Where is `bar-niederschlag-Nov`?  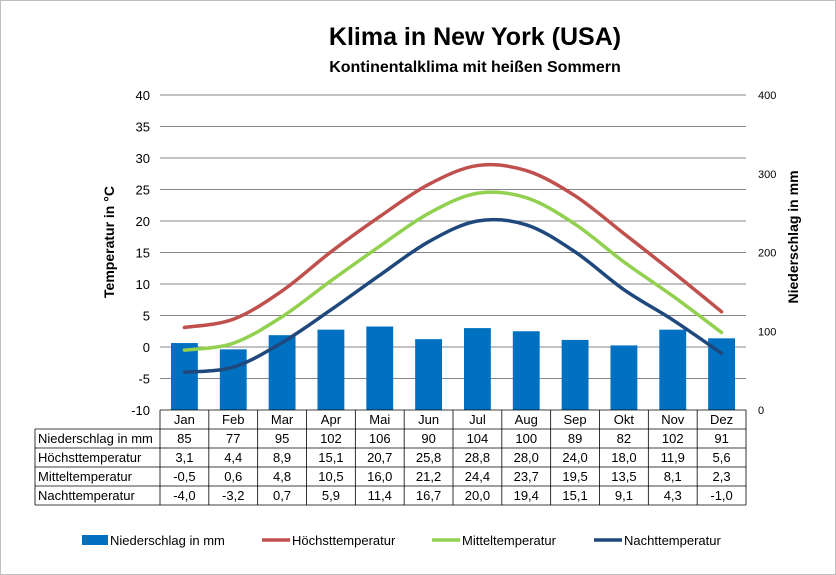
bar-niederschlag-Nov is located at coordinates (673, 369).